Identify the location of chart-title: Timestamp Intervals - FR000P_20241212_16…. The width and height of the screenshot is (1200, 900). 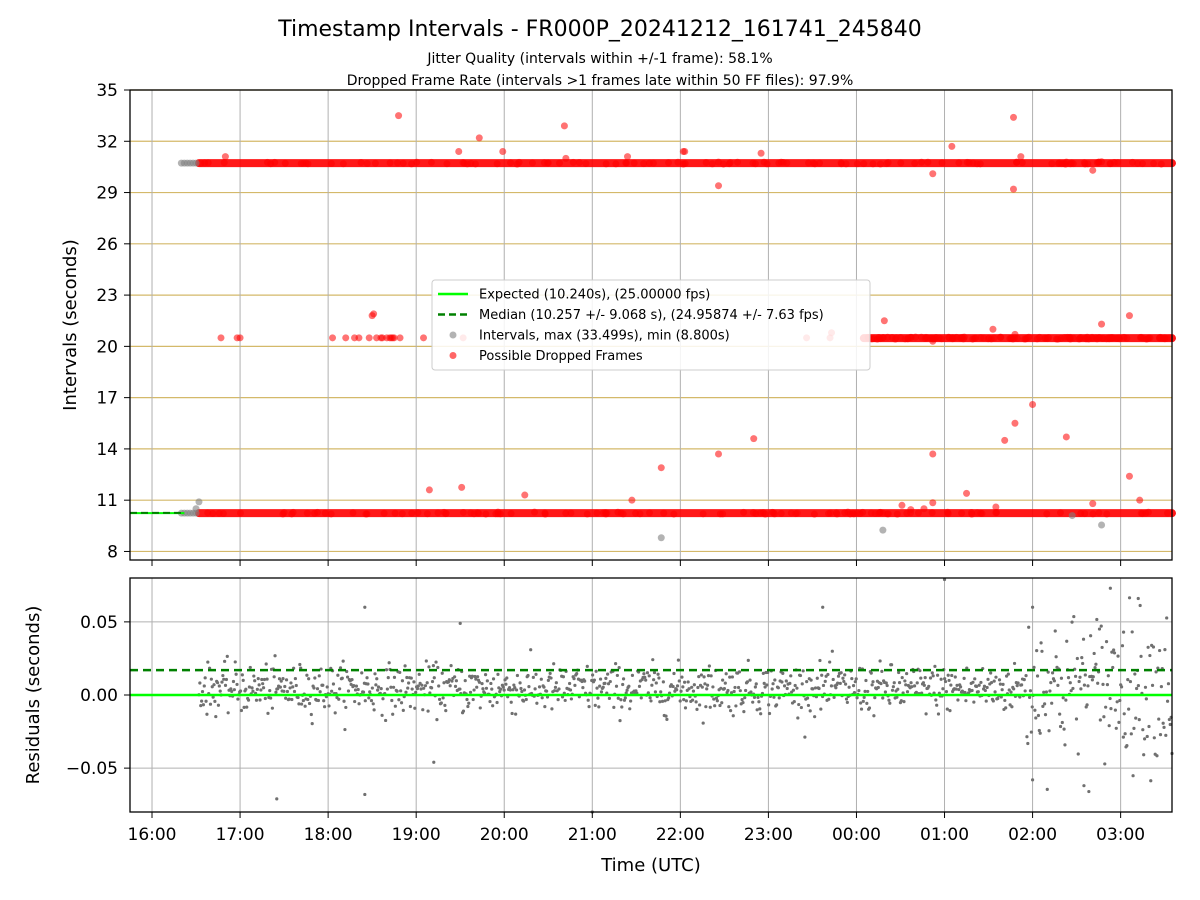
(599, 29).